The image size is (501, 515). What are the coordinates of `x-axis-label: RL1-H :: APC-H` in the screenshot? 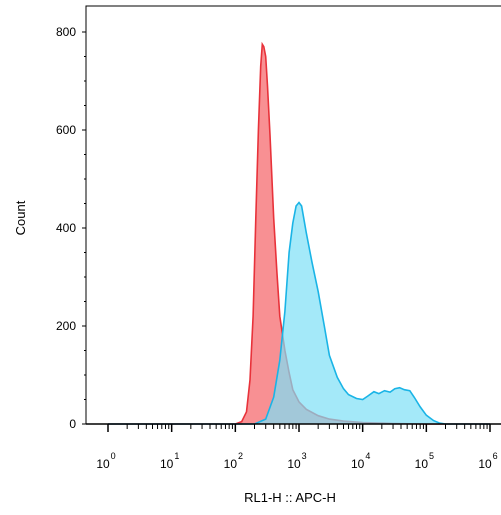 It's located at (290, 497).